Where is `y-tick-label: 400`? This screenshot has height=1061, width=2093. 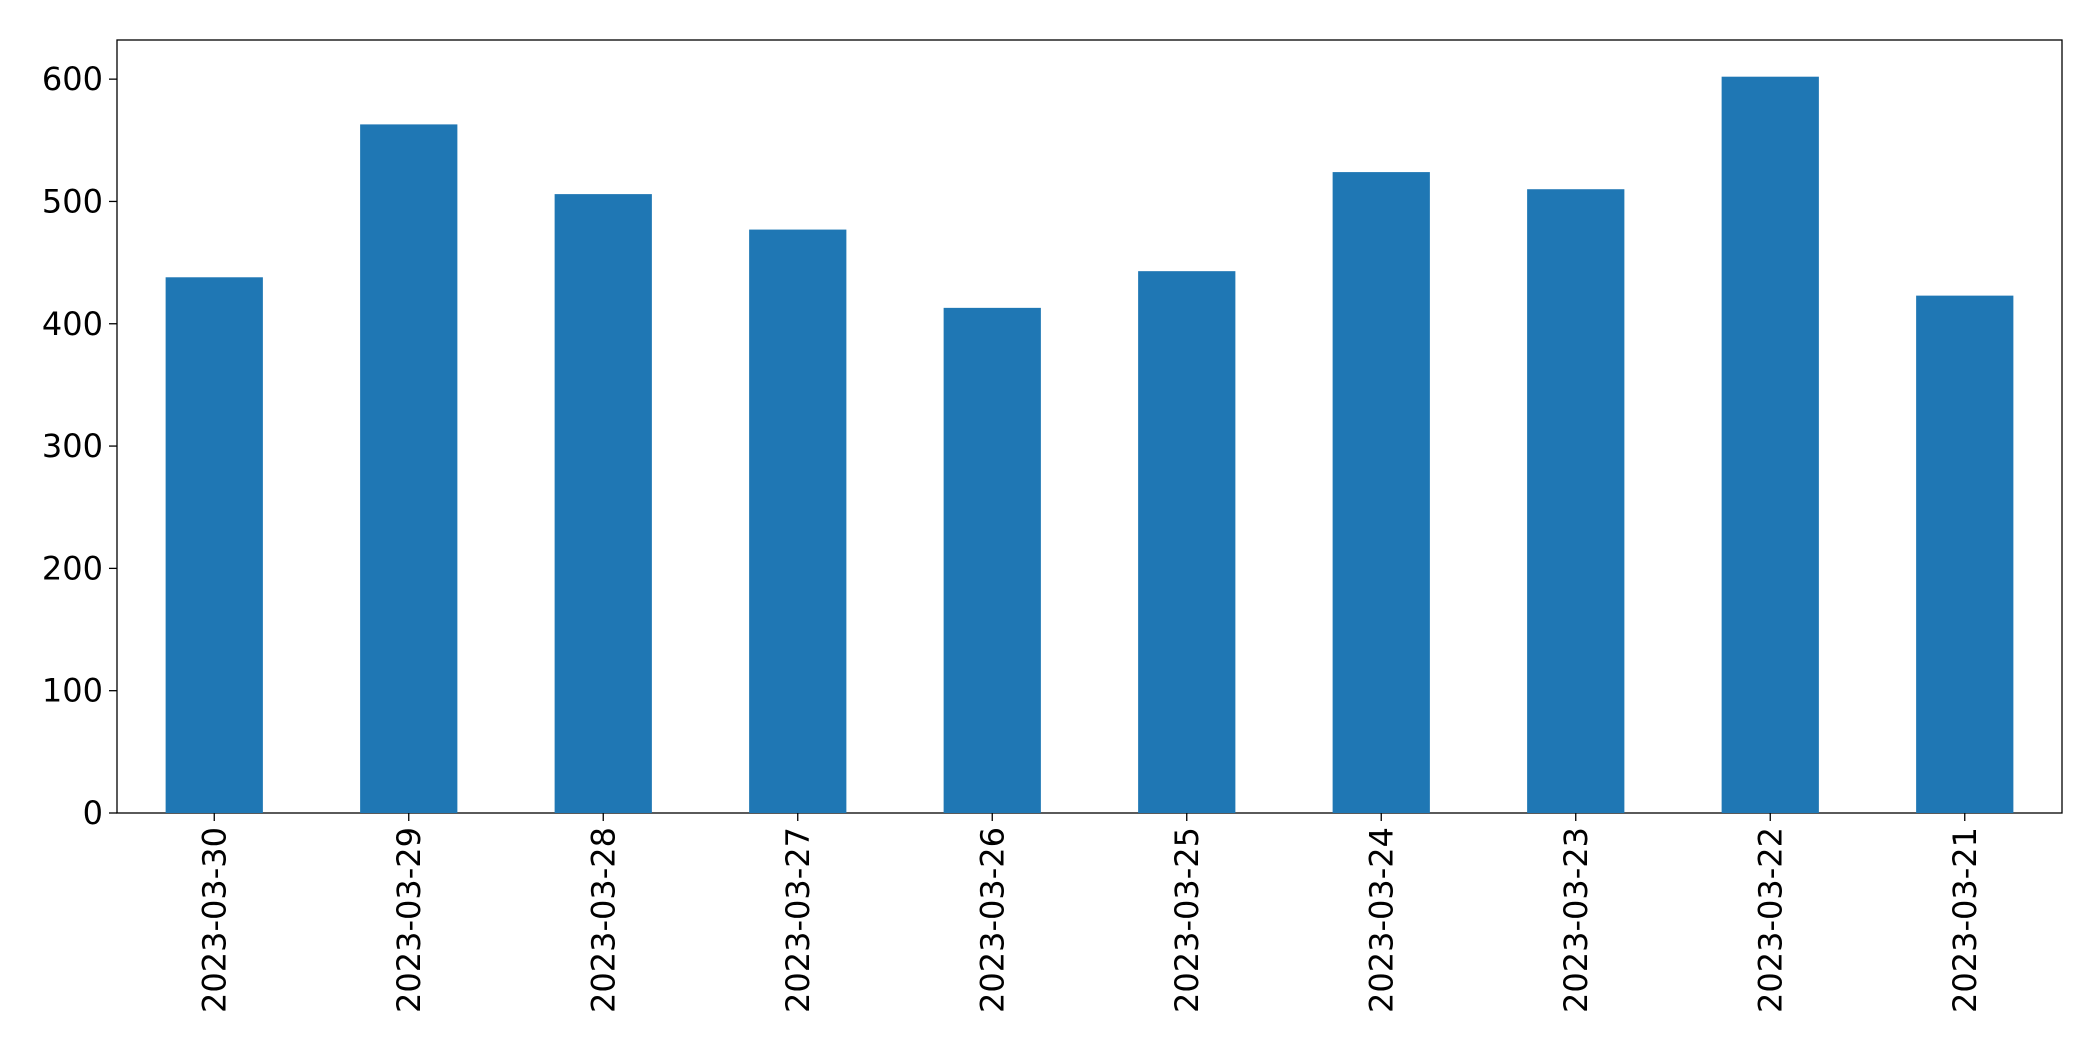
y-tick-label: 400 is located at coordinates (72, 324).